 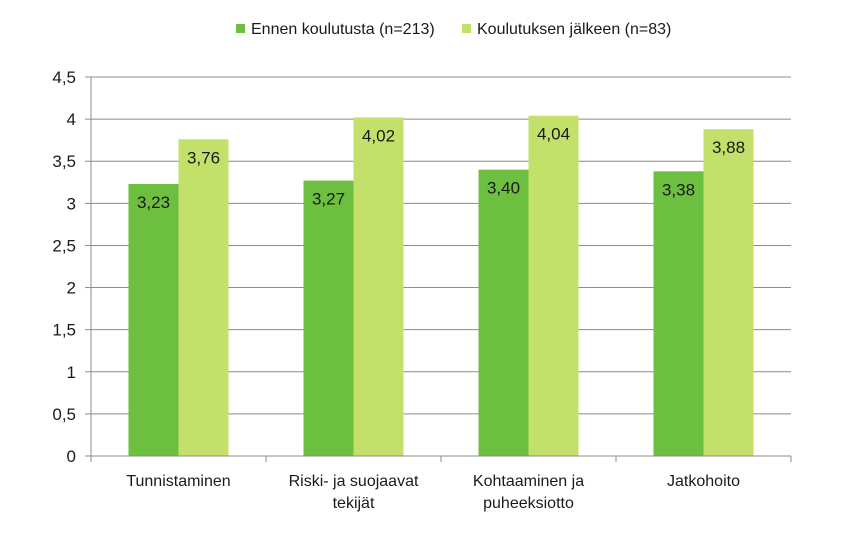 I want to click on data-label: 3,40, so click(x=503, y=188).